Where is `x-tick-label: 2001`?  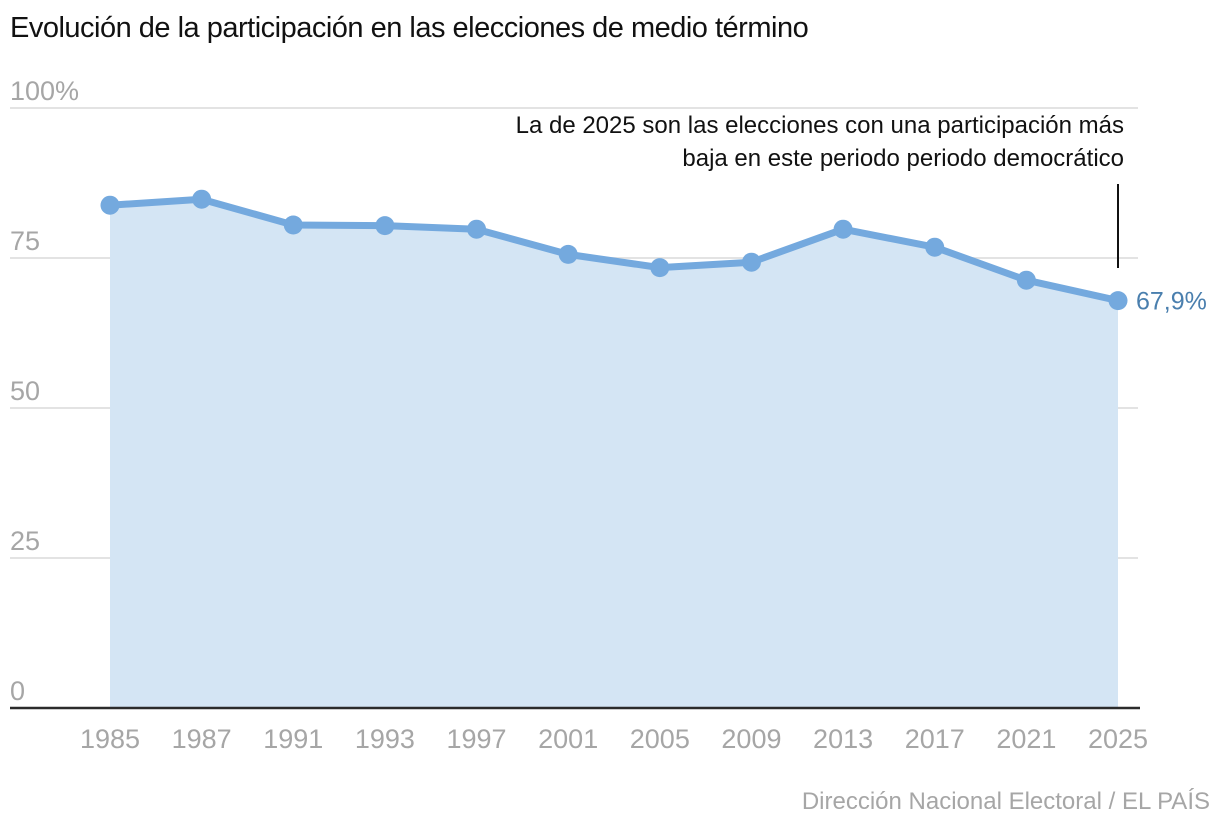 x-tick-label: 2001 is located at coordinates (568, 739).